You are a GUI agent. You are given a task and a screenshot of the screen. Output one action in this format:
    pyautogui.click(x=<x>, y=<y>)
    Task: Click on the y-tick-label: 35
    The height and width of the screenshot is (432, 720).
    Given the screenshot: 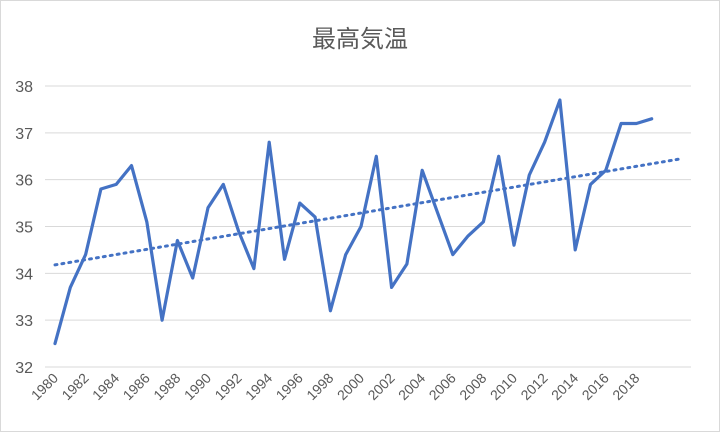 What is the action you would take?
    pyautogui.click(x=24, y=228)
    